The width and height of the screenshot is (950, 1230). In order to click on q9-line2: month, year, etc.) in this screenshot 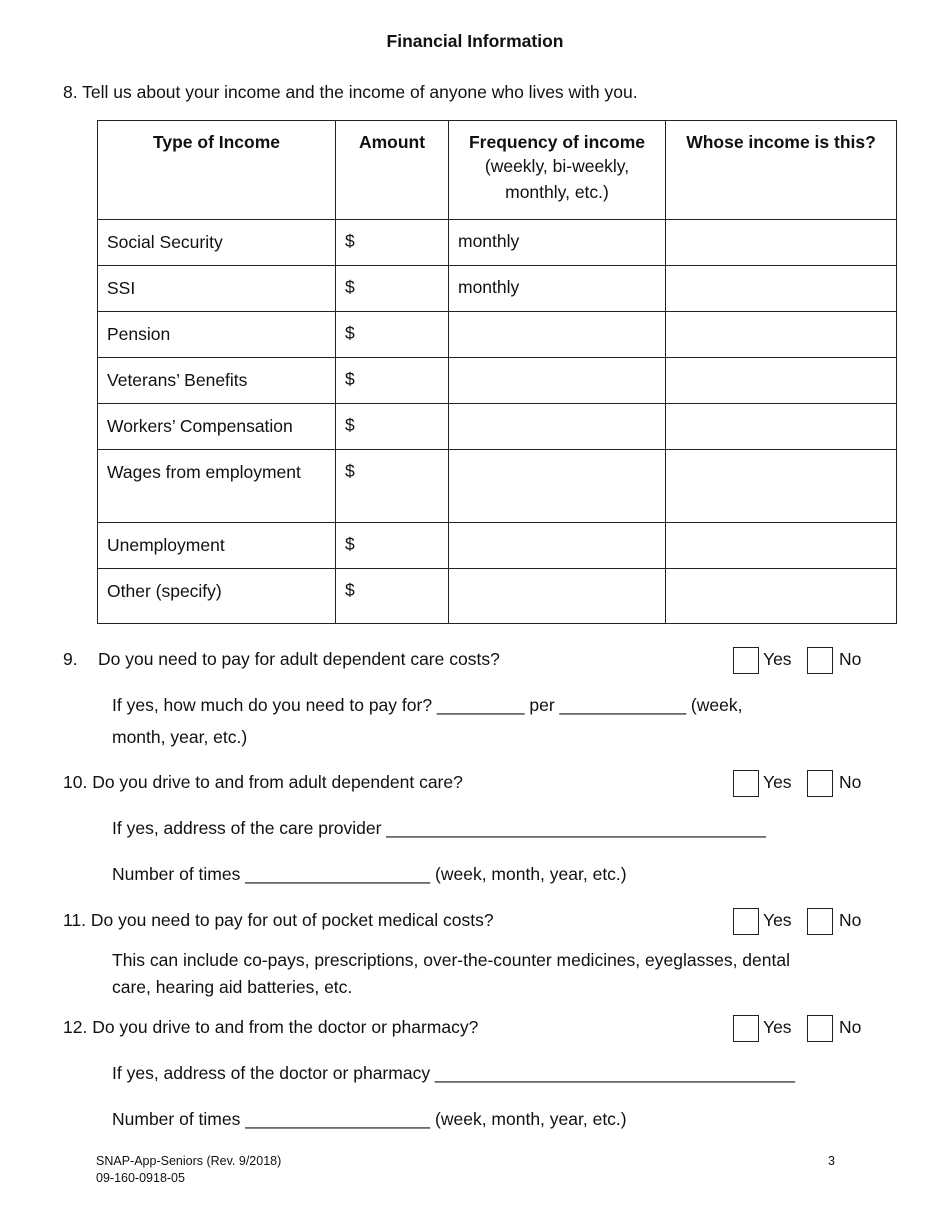, I will do `click(180, 737)`.